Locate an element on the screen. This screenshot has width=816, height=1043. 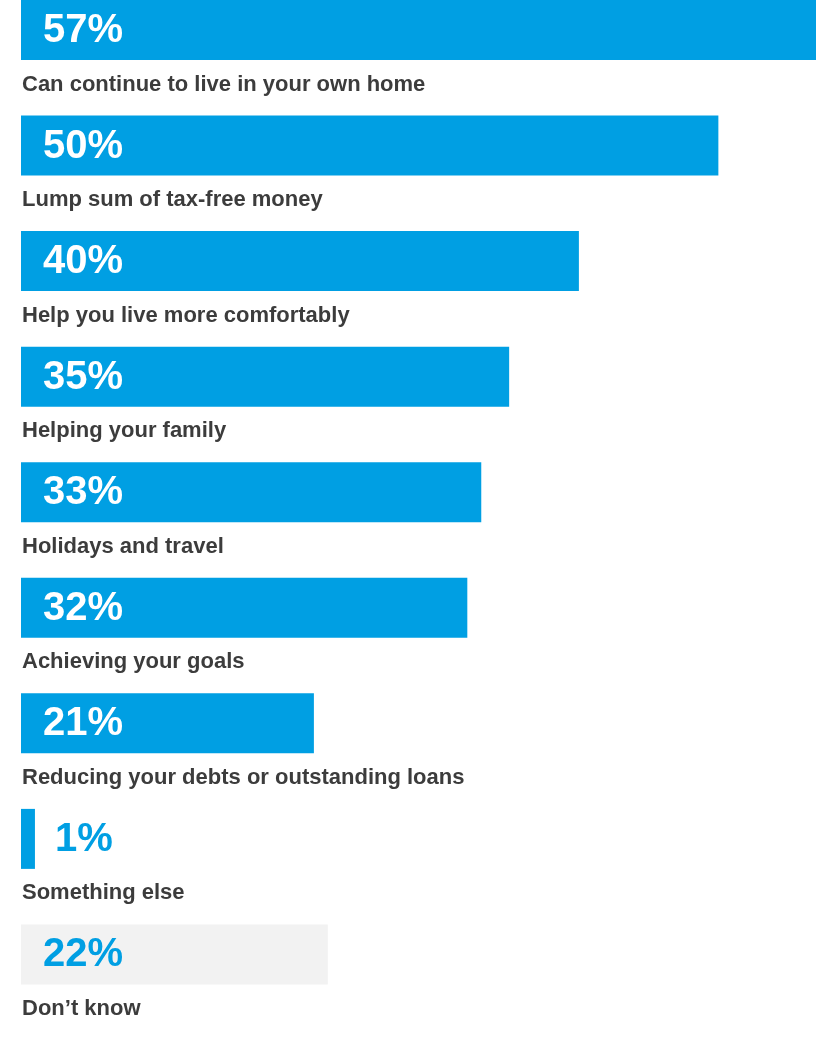
y-tick-label: Can continue to live in your own home is located at coordinates (224, 83).